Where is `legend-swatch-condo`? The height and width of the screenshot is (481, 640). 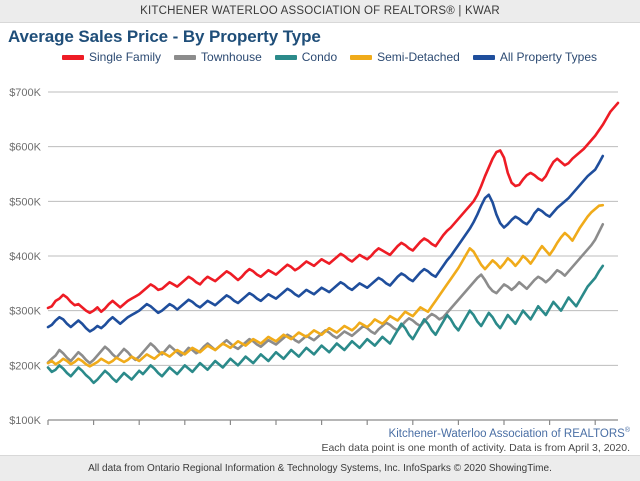
legend-swatch-condo is located at coordinates (285, 57).